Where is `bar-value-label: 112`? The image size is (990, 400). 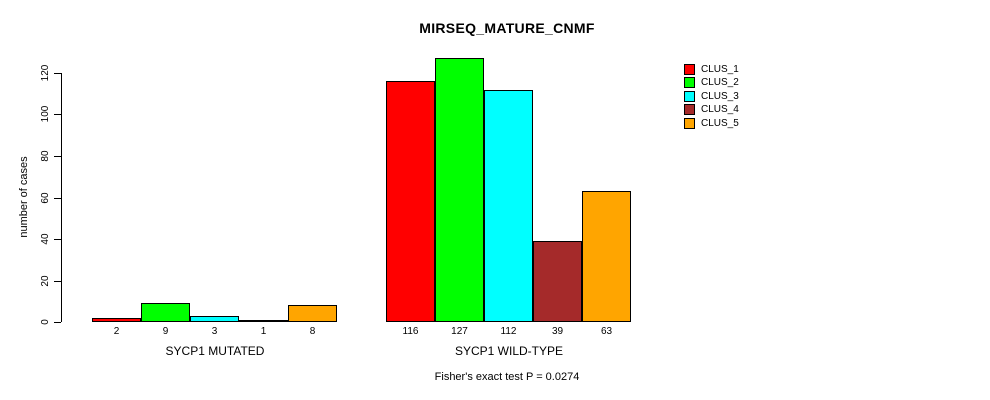
bar-value-label: 112 is located at coordinates (508, 331).